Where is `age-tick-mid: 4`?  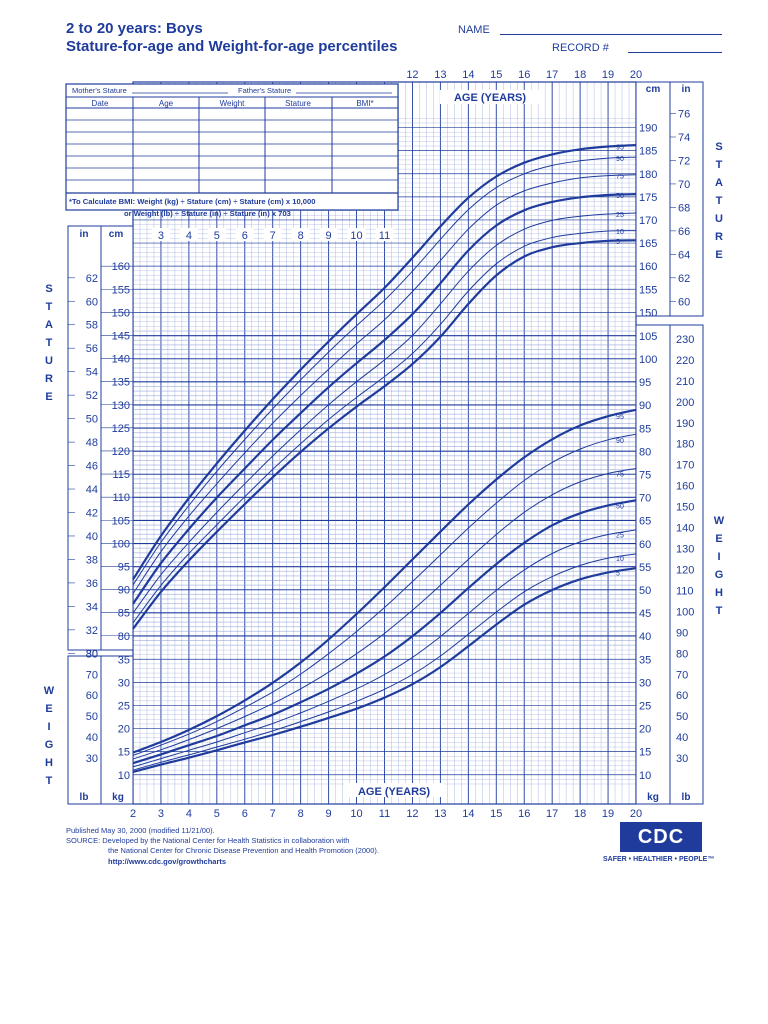 age-tick-mid: 4 is located at coordinates (189, 236).